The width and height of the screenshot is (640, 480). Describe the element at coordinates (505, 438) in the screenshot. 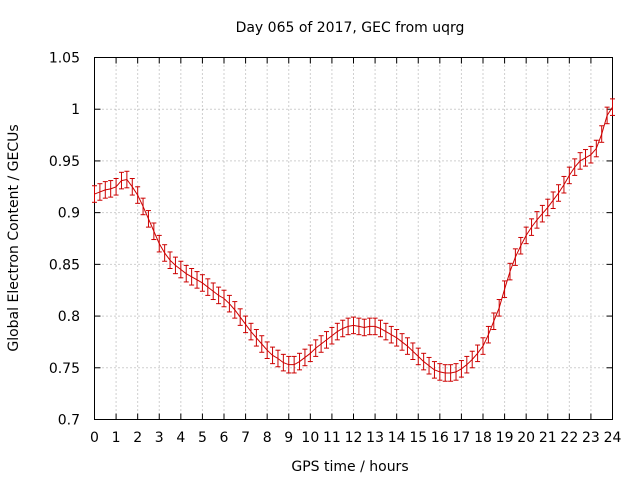

I see `x-tick-label: 19` at that location.